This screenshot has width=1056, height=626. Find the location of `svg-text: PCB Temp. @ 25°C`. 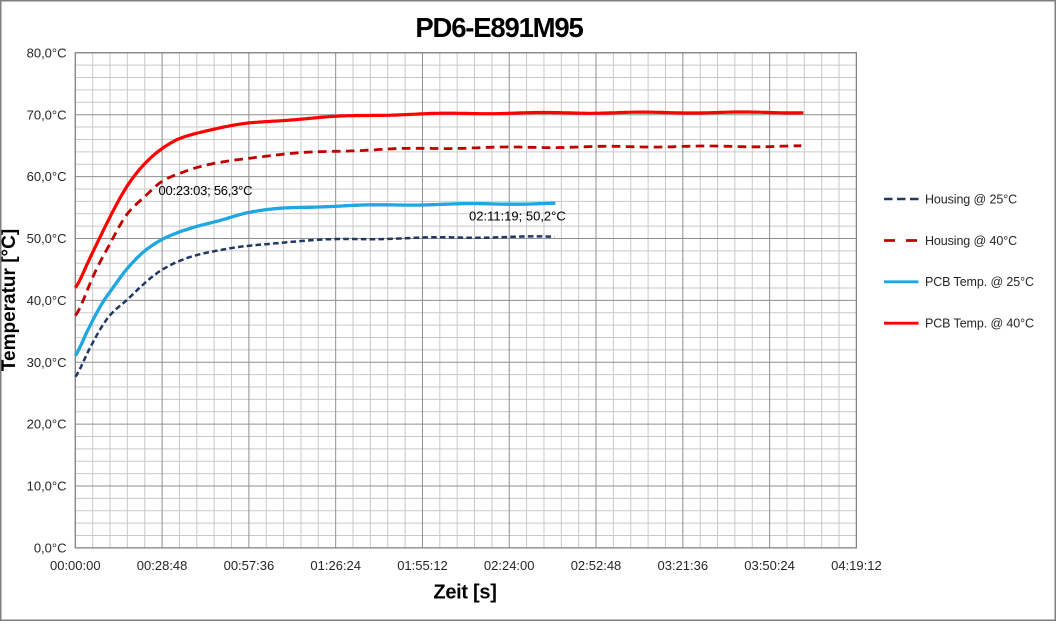

svg-text: PCB Temp. @ 25°C is located at coordinates (979, 282).